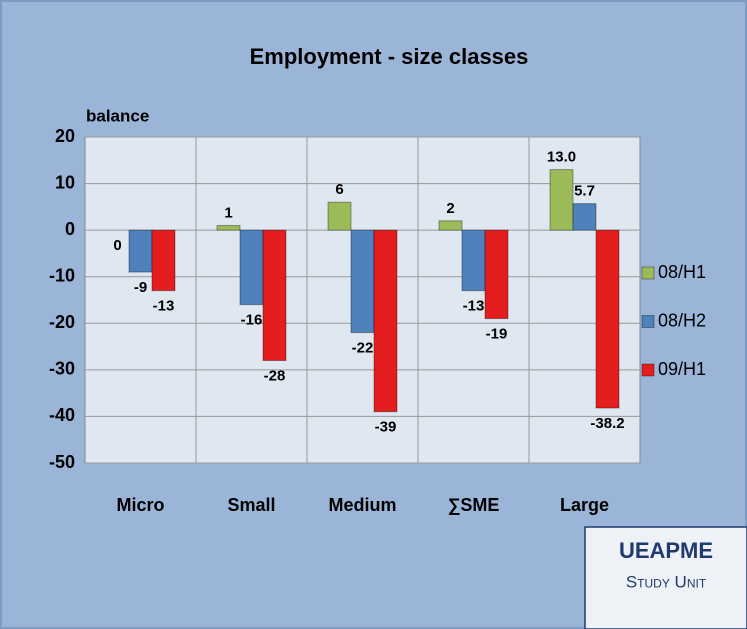 The image size is (747, 629). What do you see at coordinates (584, 191) in the screenshot?
I see `data-label: 5.7` at bounding box center [584, 191].